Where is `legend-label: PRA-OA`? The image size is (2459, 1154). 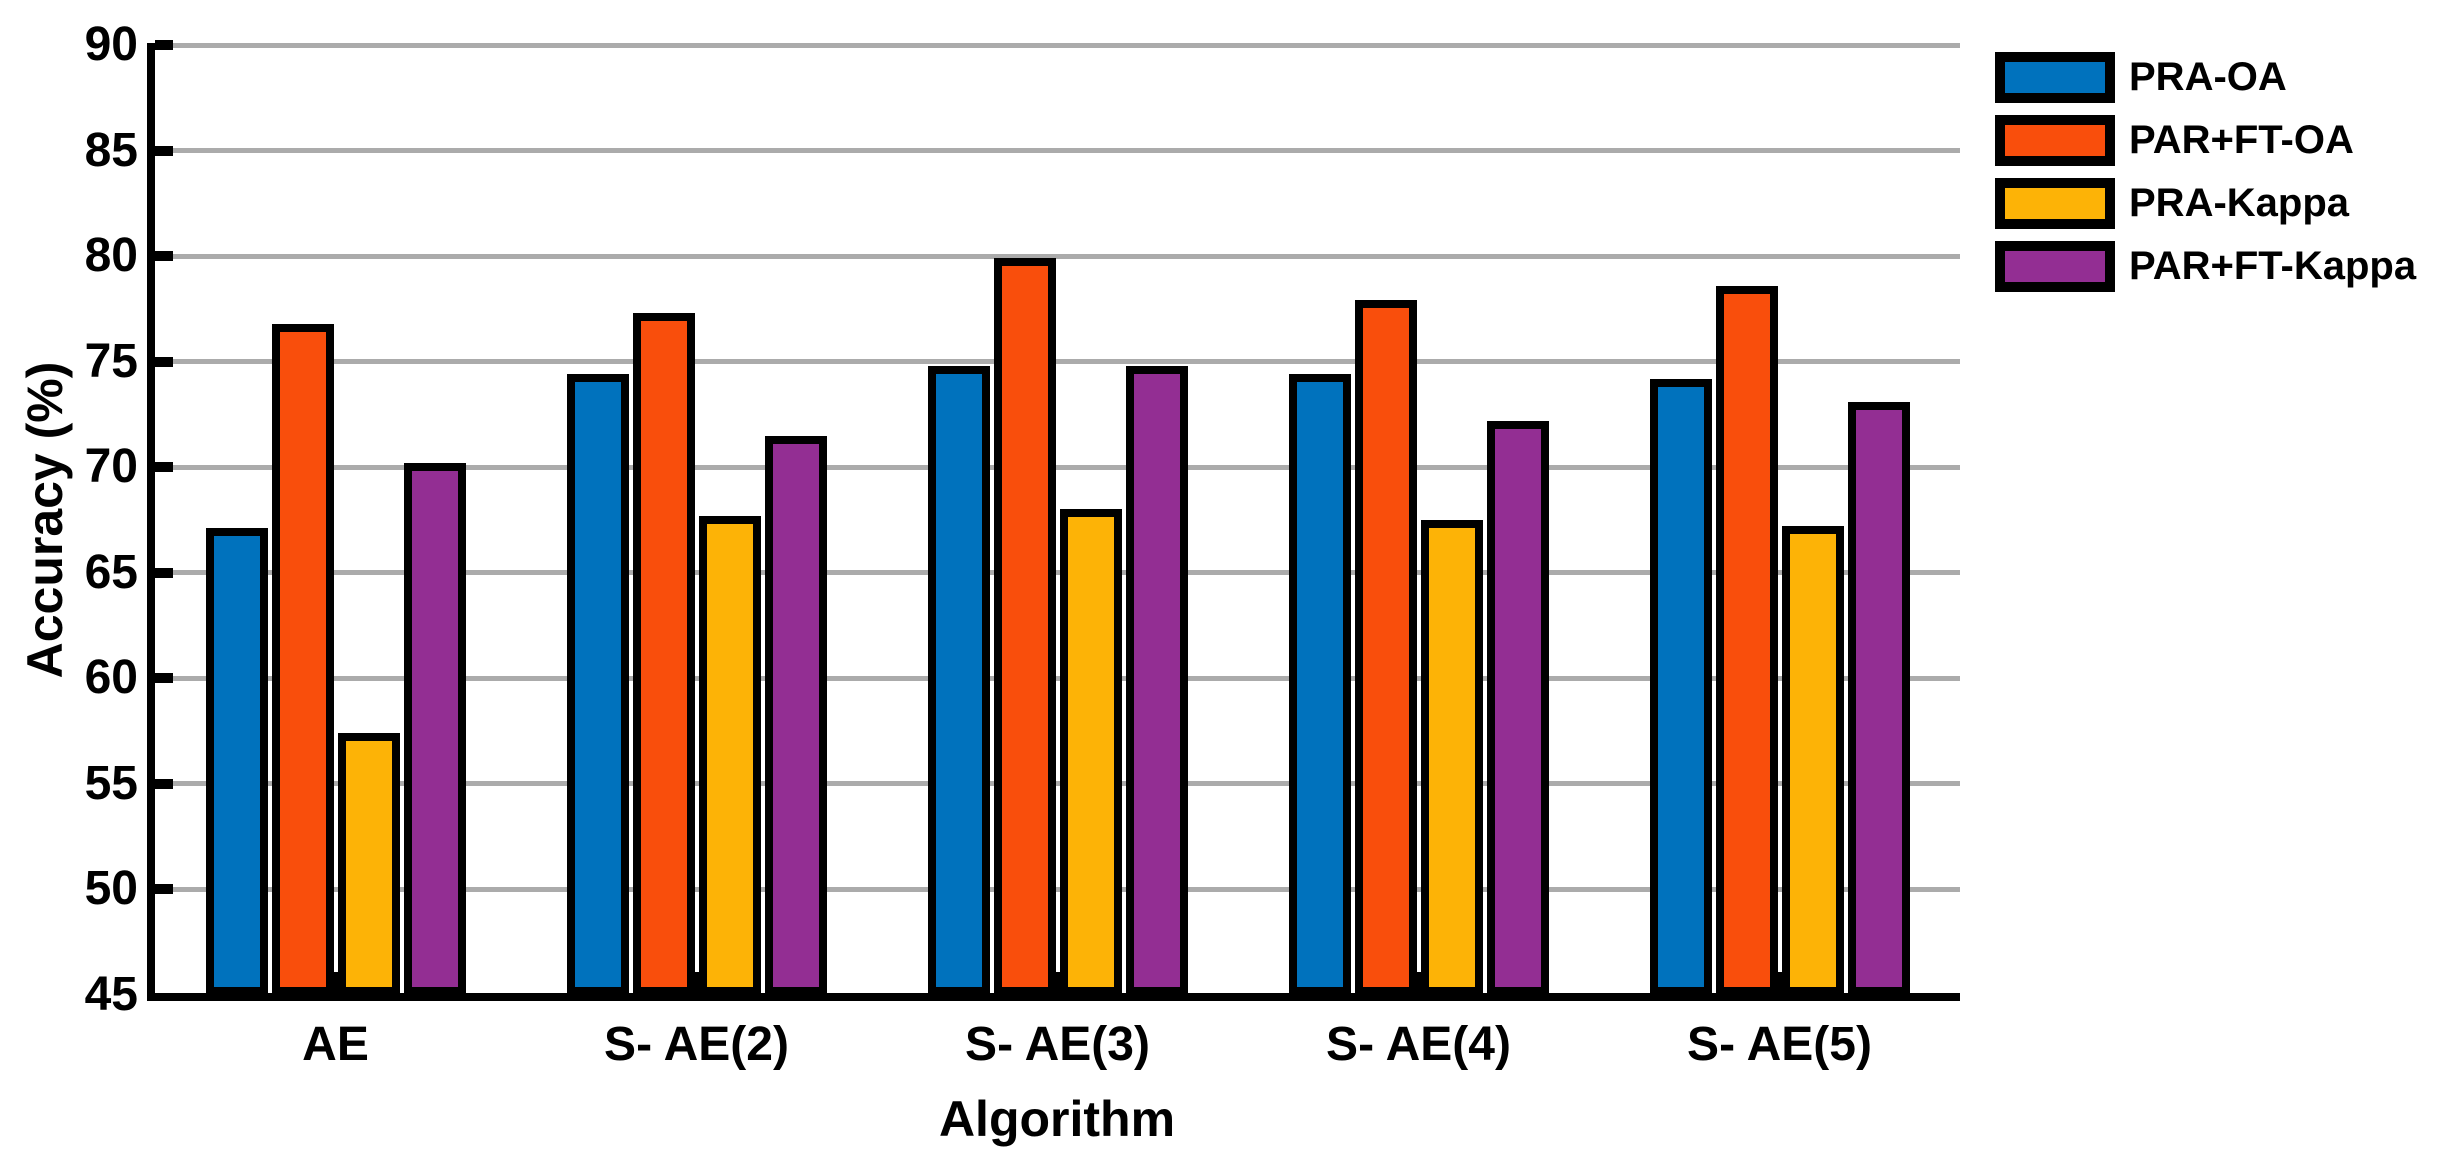
legend-label: PRA-OA is located at coordinates (2208, 77).